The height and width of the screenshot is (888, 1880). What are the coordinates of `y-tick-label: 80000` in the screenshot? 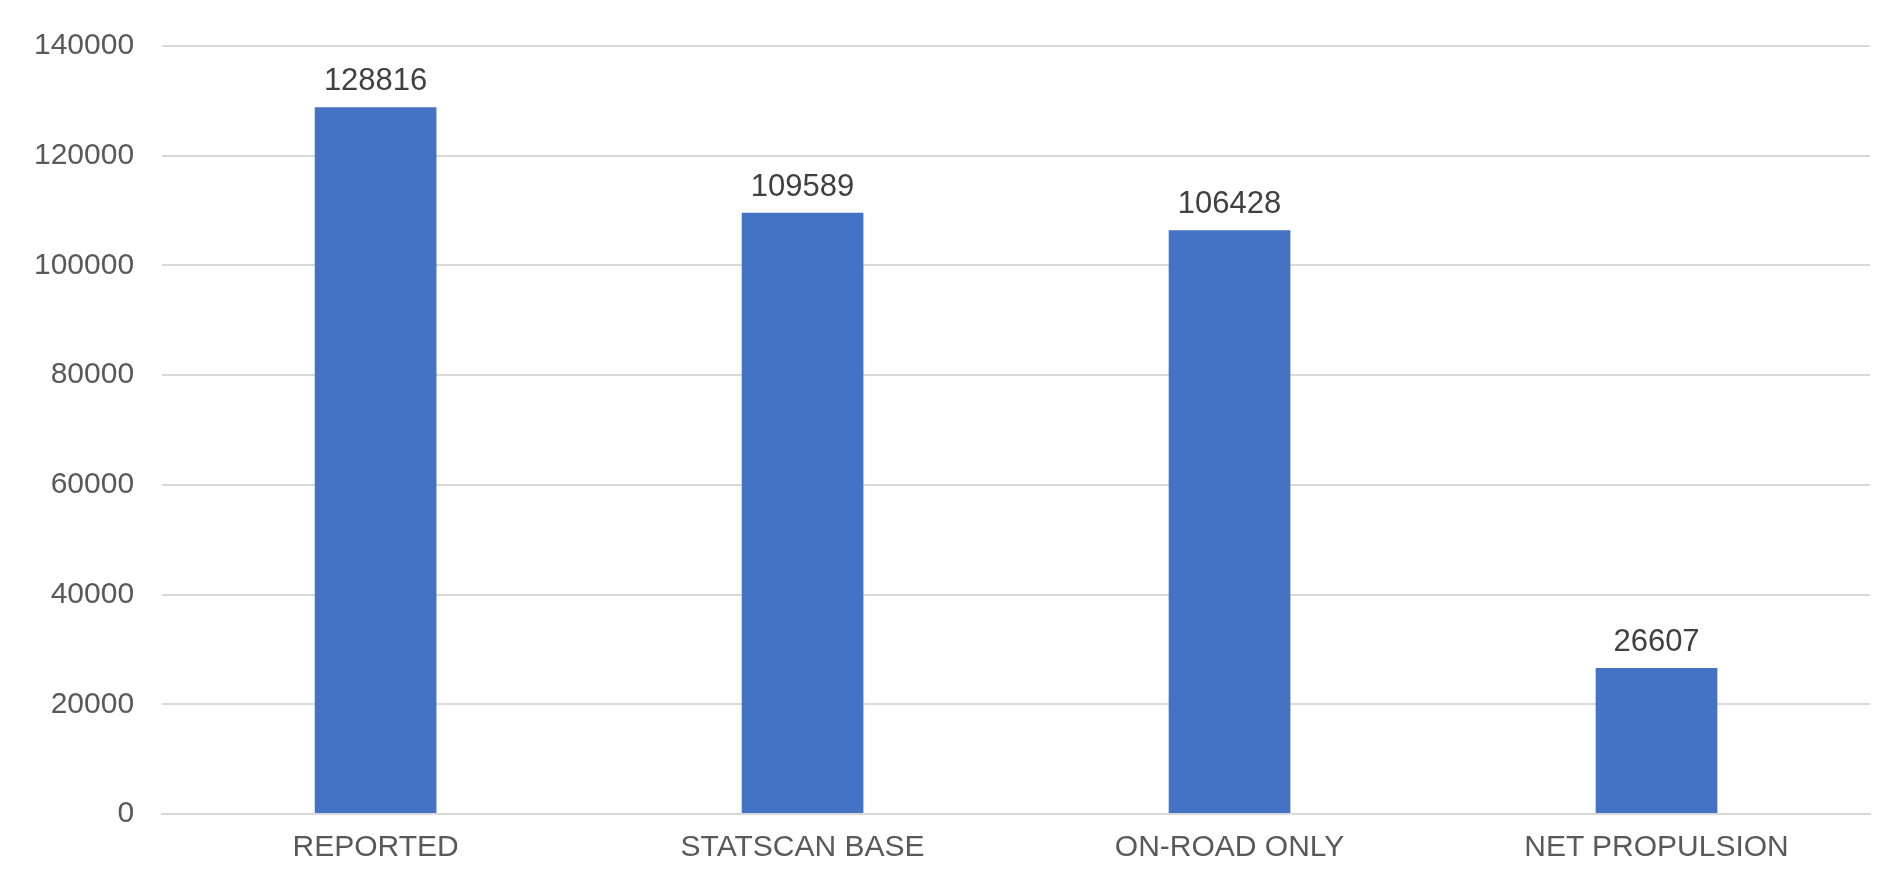 It's located at (92, 373).